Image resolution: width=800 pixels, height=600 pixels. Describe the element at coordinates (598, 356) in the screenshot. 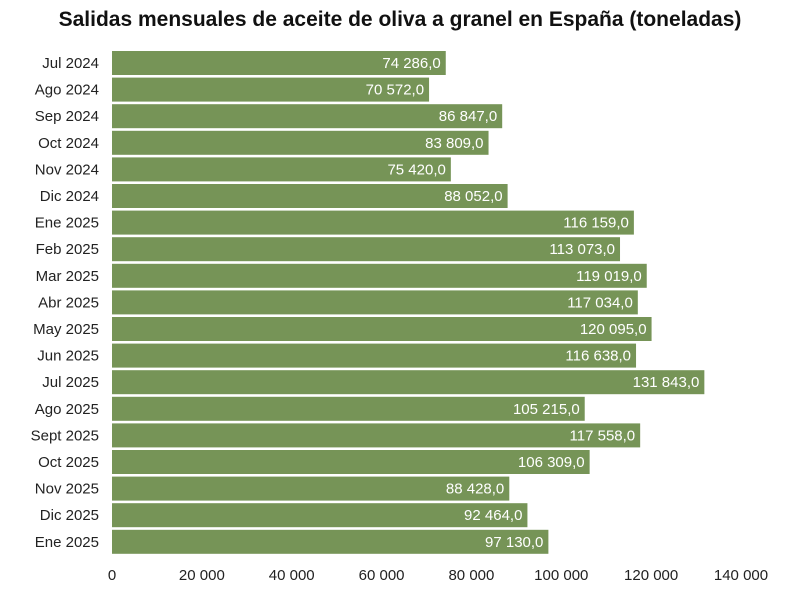

I see `value-label: 116 638,0` at that location.